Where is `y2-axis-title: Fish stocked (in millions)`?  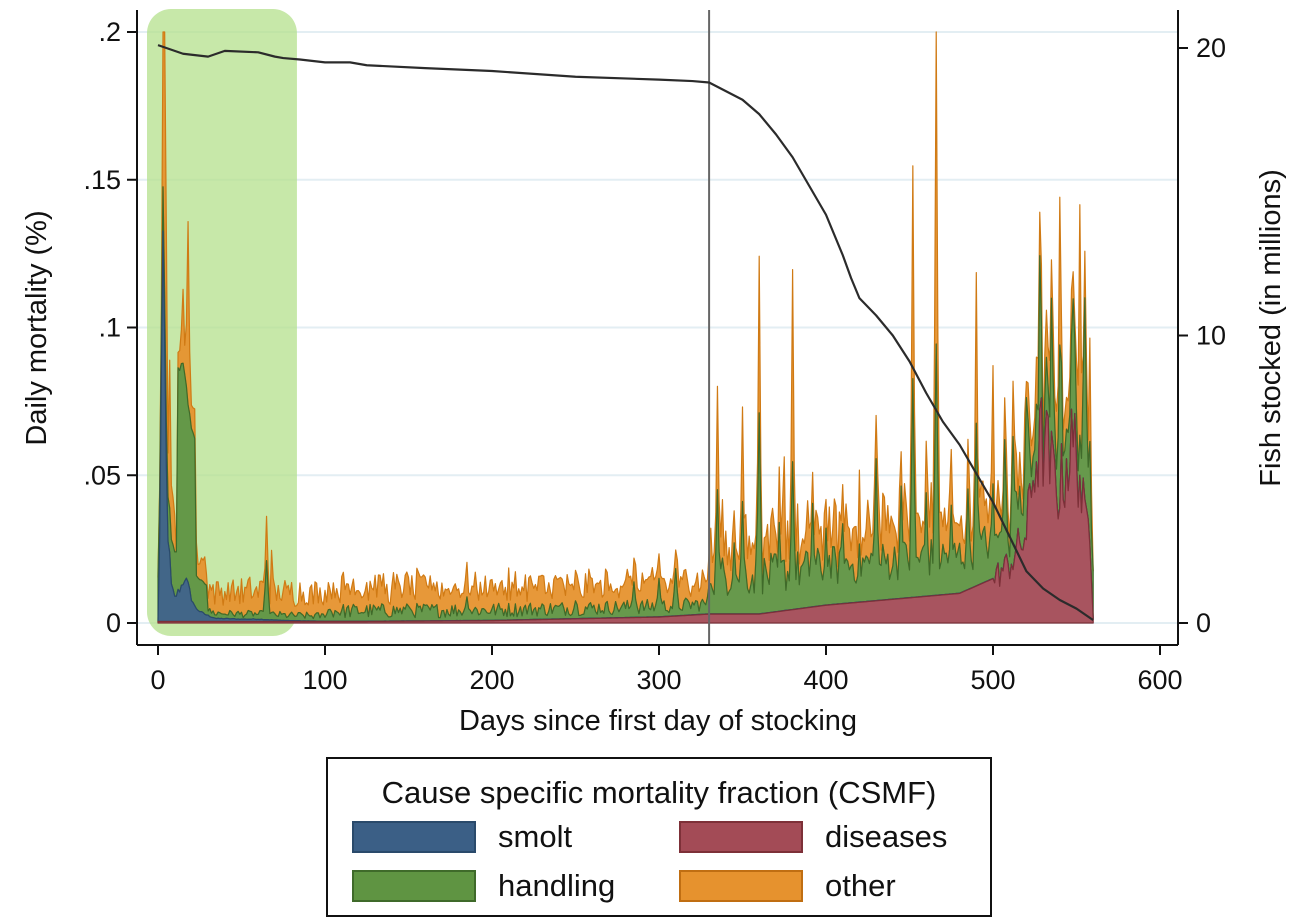 y2-axis-title: Fish stocked (in millions) is located at coordinates (1271, 327).